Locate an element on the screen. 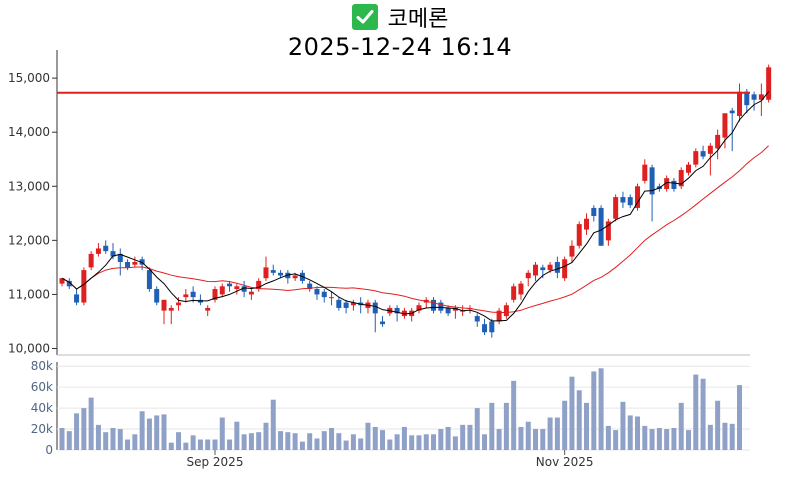  price-tick-label: 13,000 is located at coordinates (29, 186).